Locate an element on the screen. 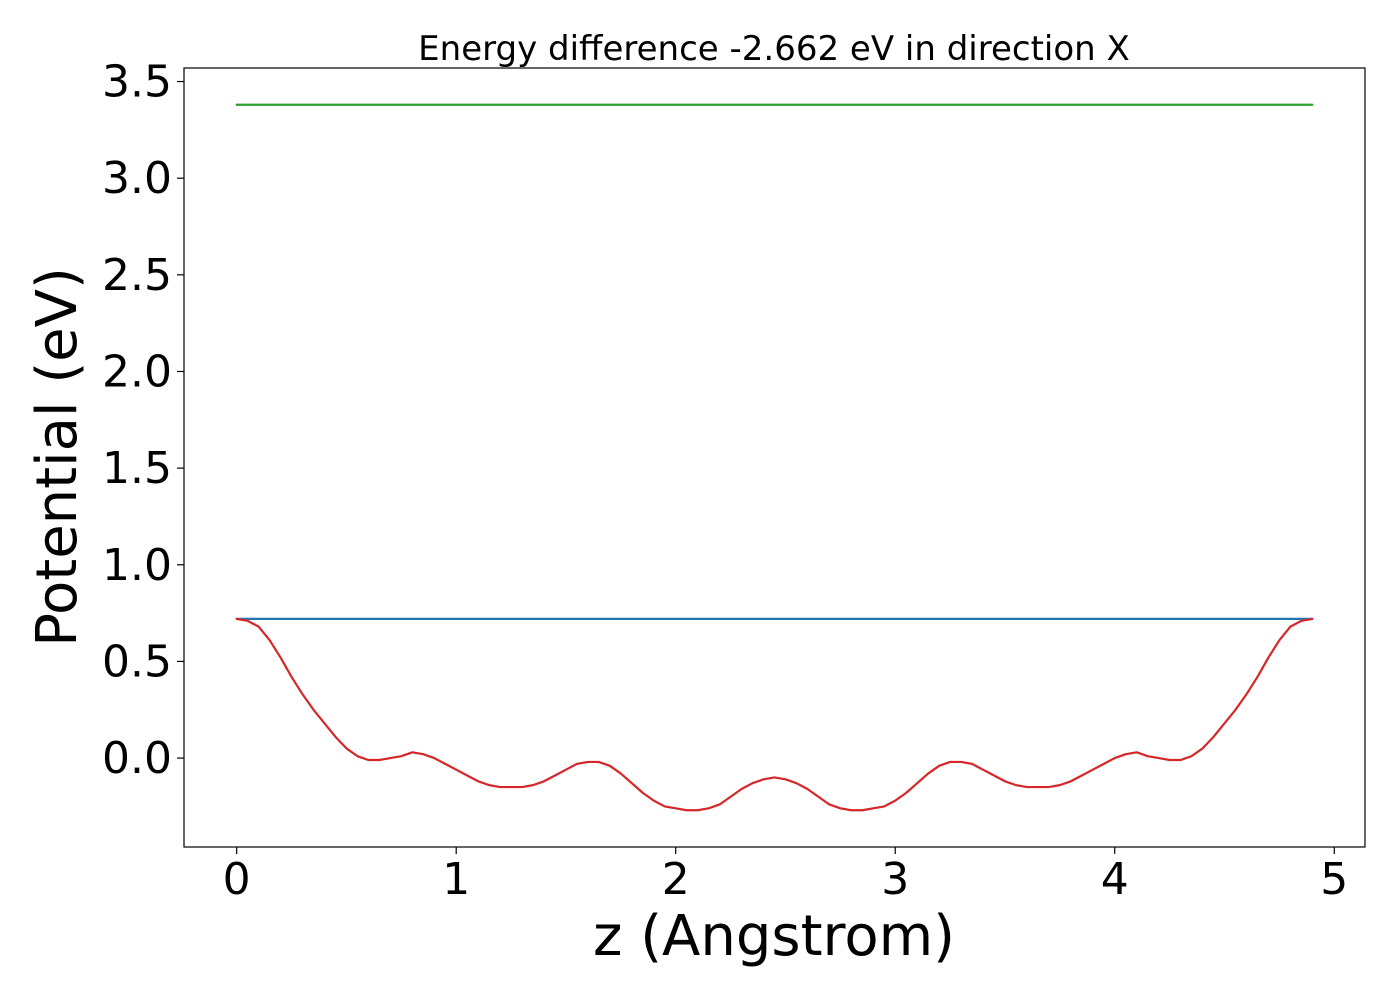 This screenshot has width=1400, height=1000. x-tick-label: 5 is located at coordinates (1334, 879).